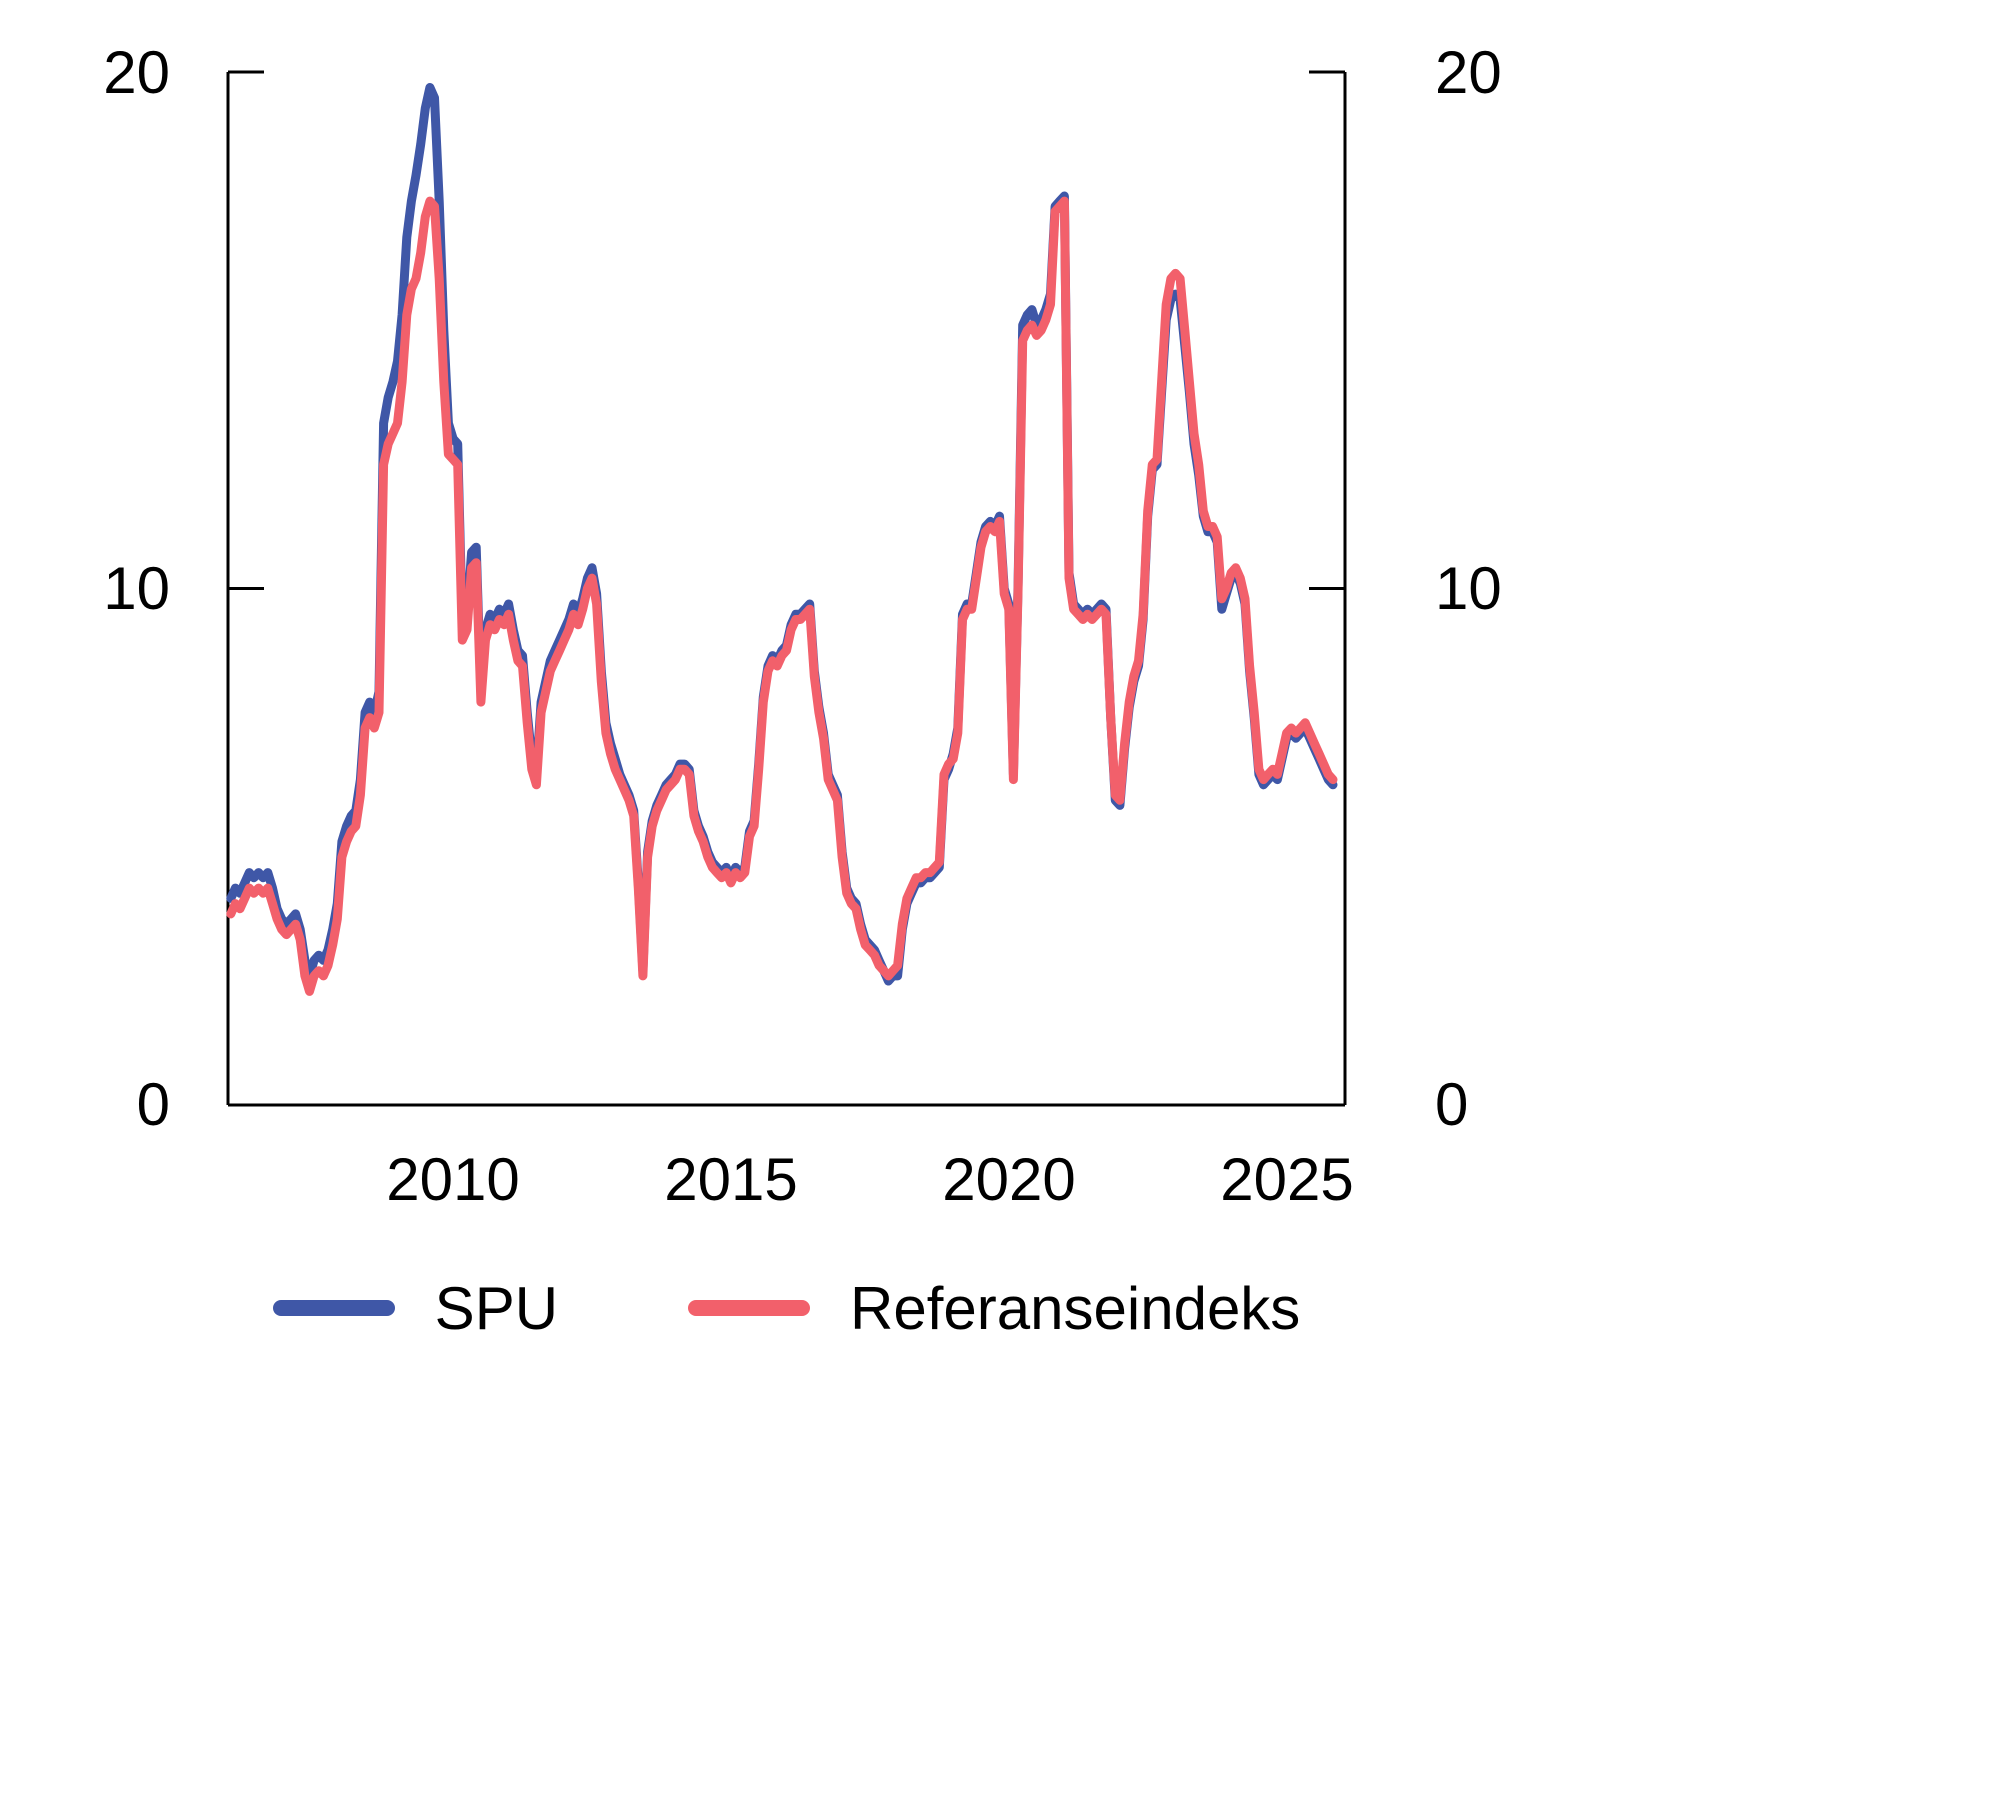 Image resolution: width=2000 pixels, height=1816 pixels. I want to click on y-axis-right-label-0: 0, so click(1452, 1104).